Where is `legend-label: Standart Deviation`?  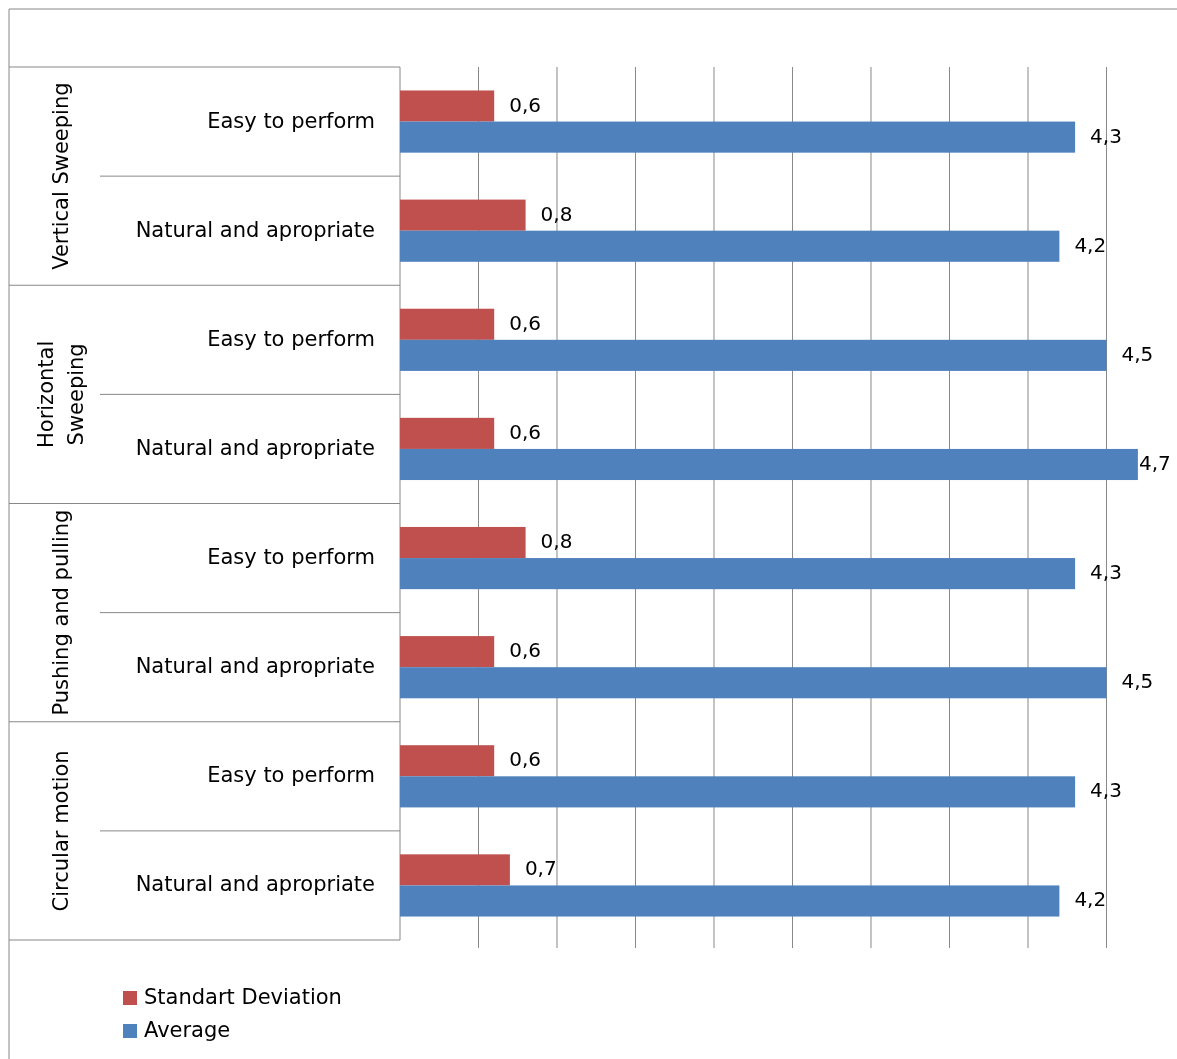
legend-label: Standart Deviation is located at coordinates (243, 997).